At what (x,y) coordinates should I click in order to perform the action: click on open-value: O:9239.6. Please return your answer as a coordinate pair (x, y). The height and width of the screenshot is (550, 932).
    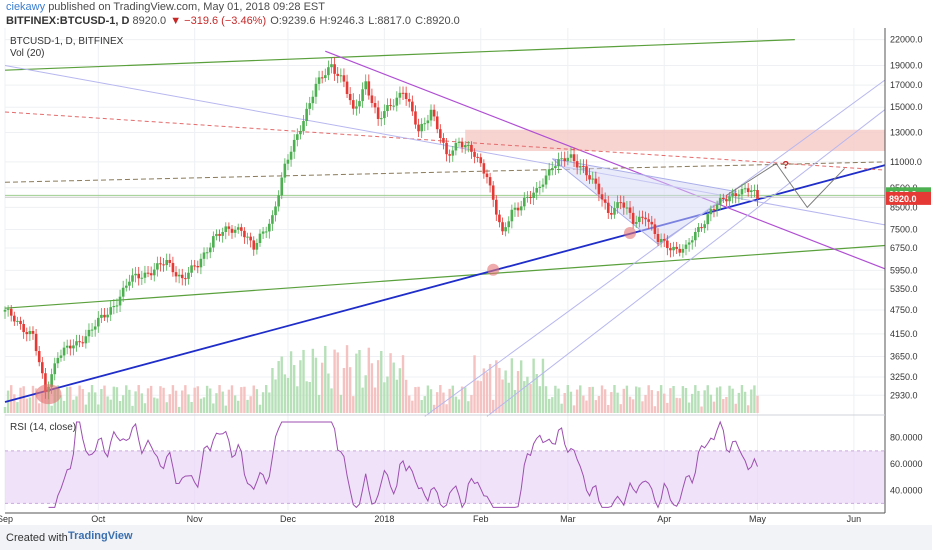
    Looking at the image, I should click on (293, 21).